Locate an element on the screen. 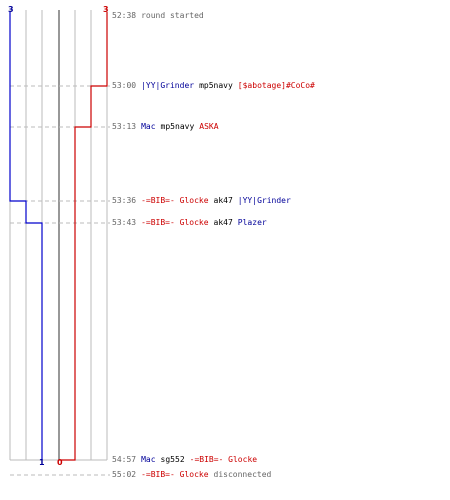 The width and height of the screenshot is (450, 500). event-timestamp: 55:02 is located at coordinates (124, 474).